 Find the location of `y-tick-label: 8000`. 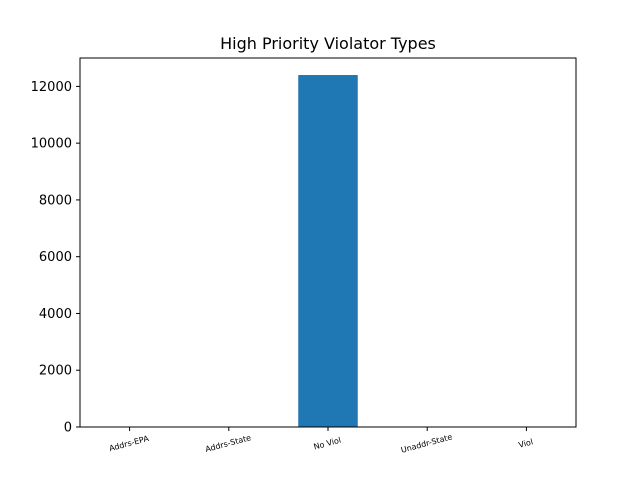

y-tick-label: 8000 is located at coordinates (55, 200).